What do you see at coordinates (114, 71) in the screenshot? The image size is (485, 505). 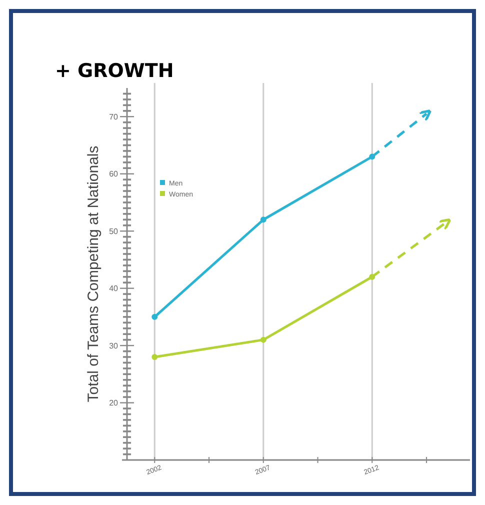 I see `chart-title: + GROWTH` at bounding box center [114, 71].